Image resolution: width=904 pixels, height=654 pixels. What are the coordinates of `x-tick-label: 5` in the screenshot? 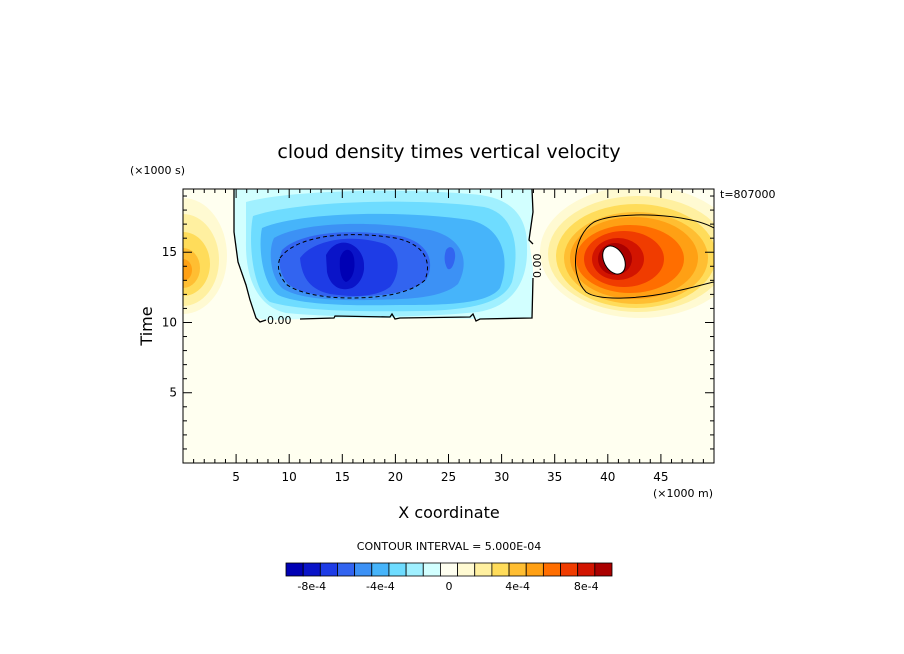 It's located at (236, 477).